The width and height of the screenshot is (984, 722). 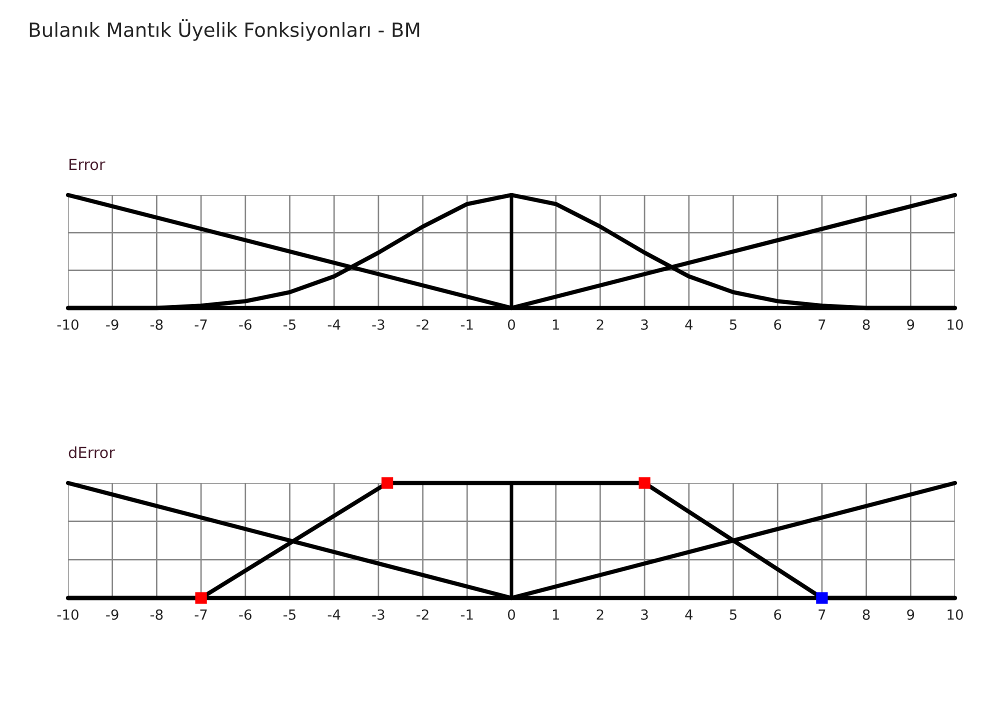 What do you see at coordinates (91, 452) in the screenshot?
I see `chart-title: dError` at bounding box center [91, 452].